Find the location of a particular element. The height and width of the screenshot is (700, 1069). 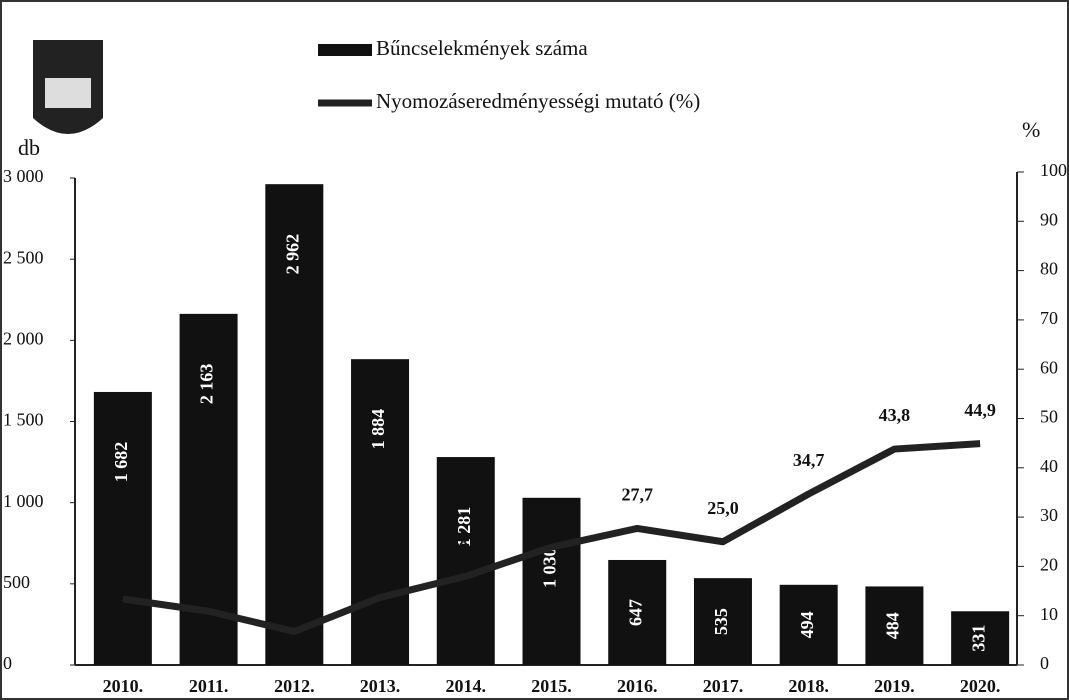

line-value-label: 10,9 is located at coordinates (209, 577).